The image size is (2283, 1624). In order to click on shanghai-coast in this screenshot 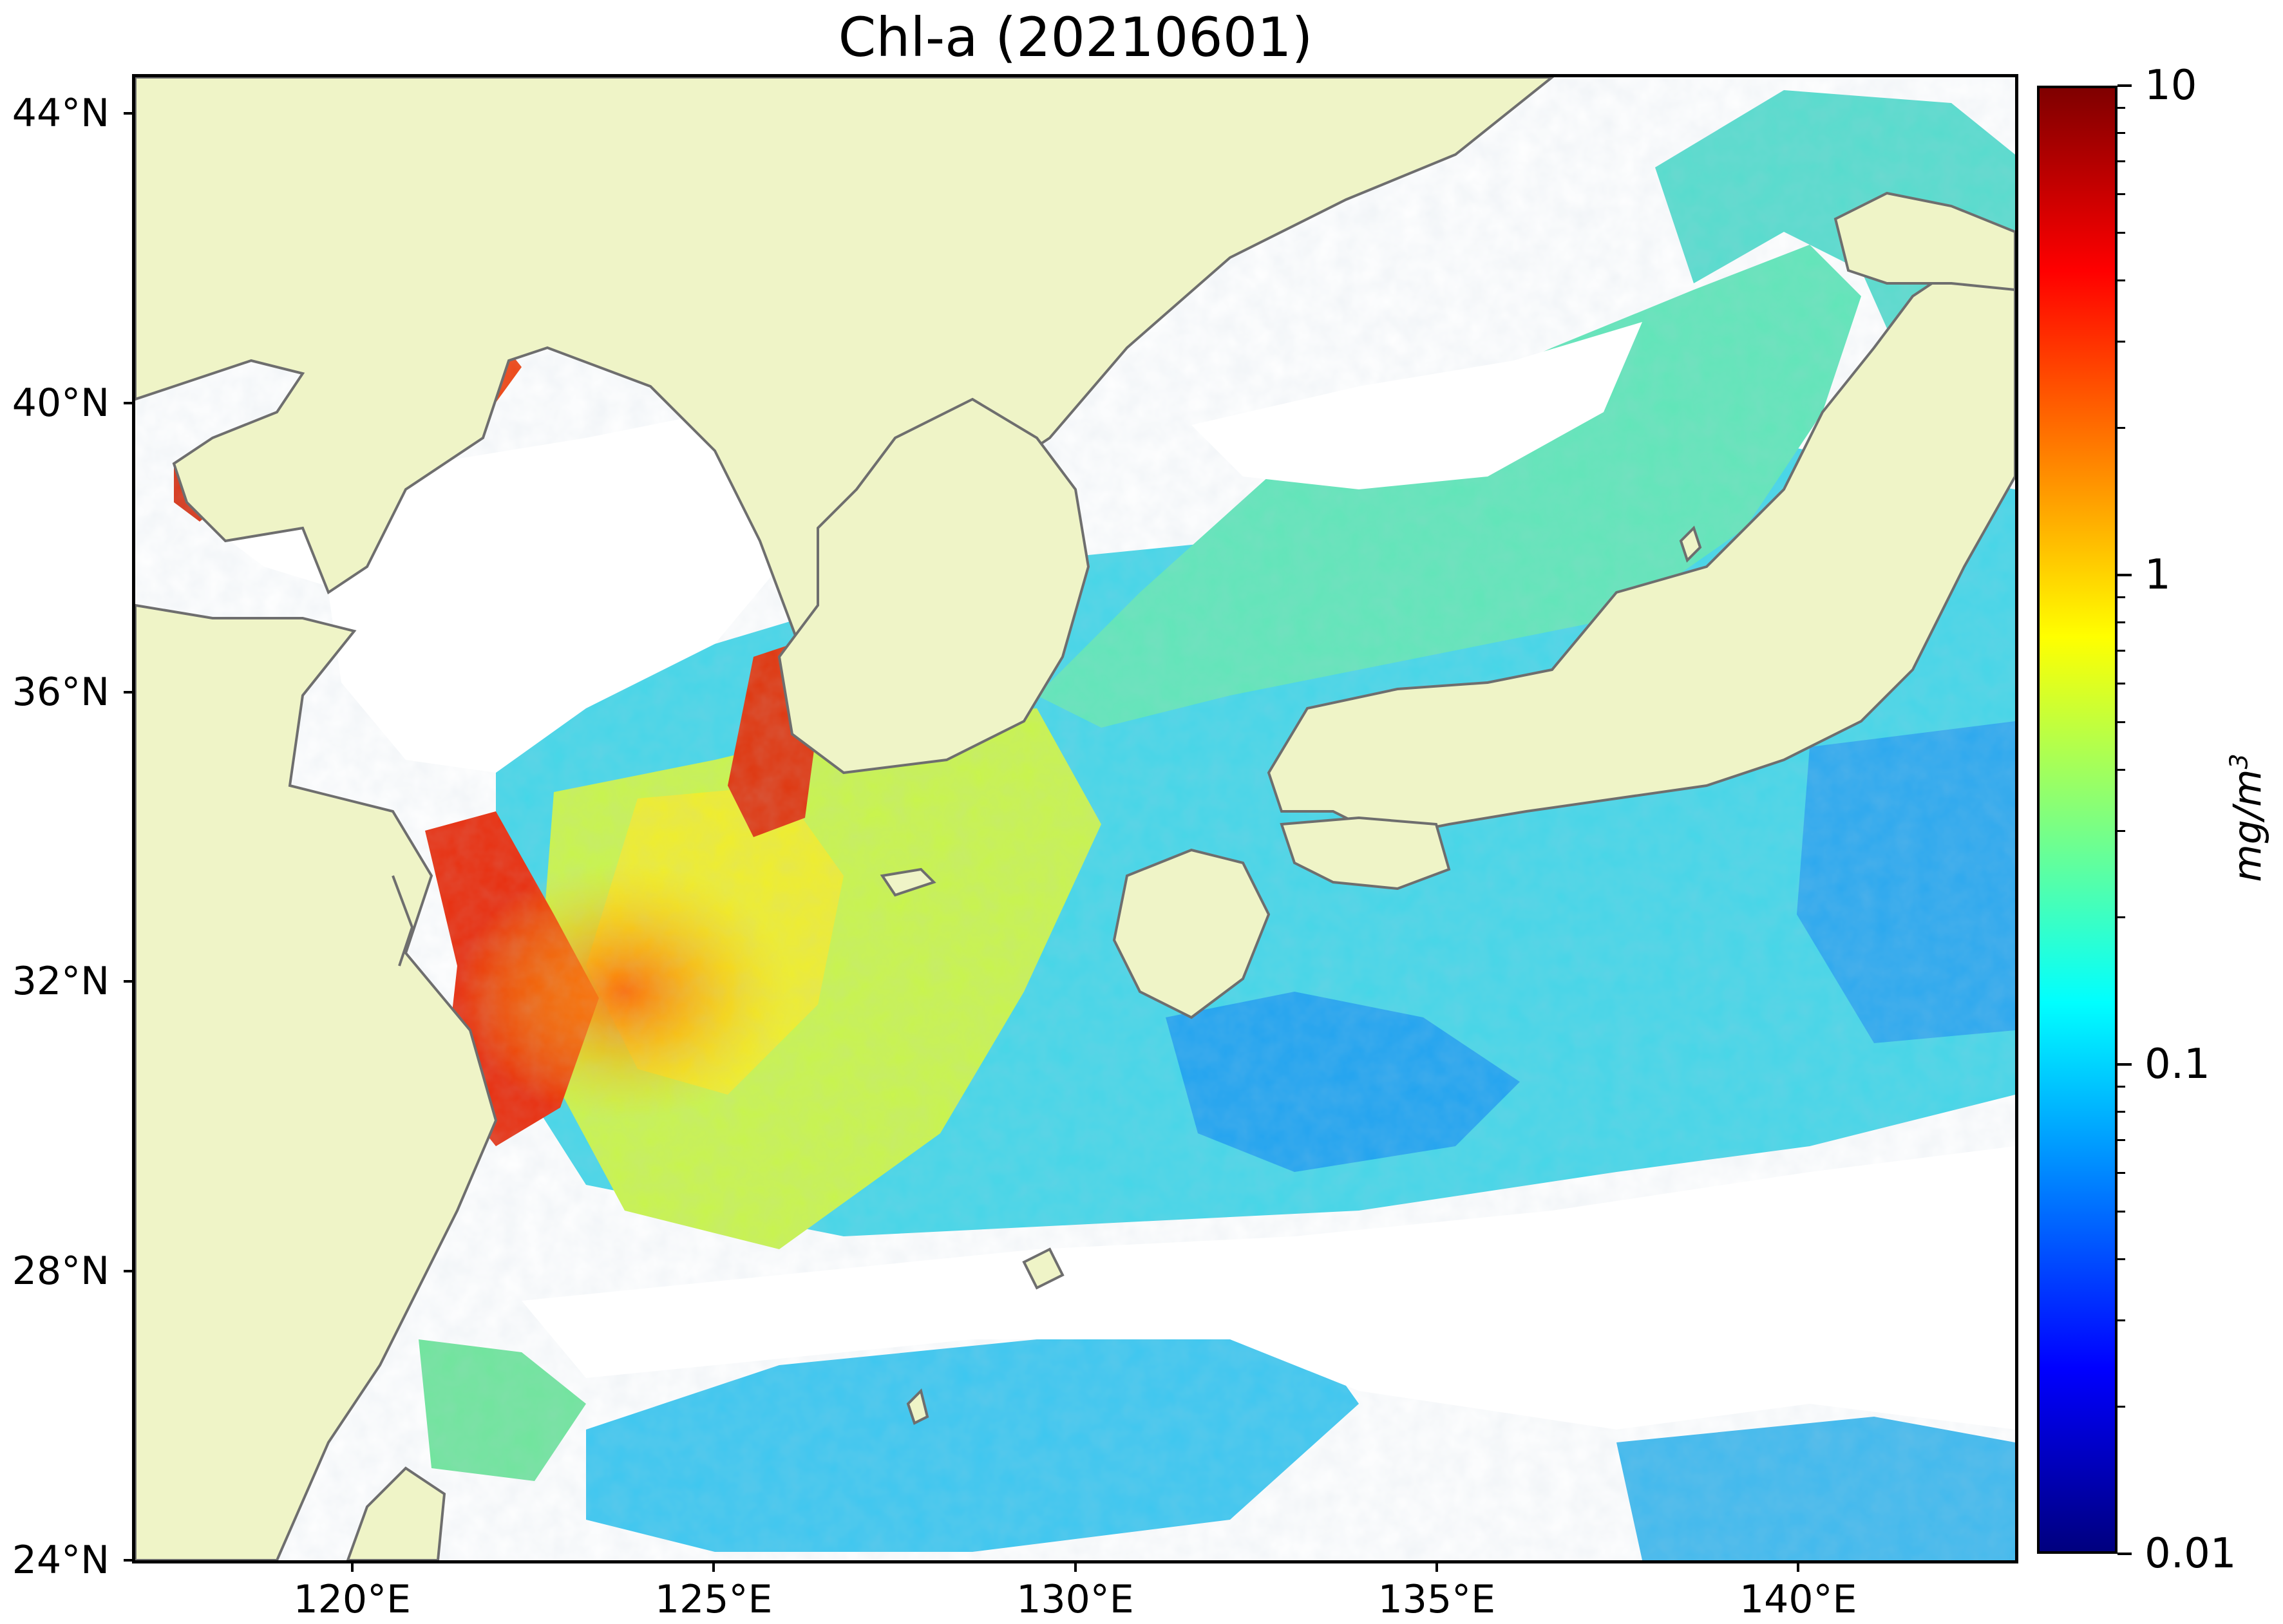, I will do `click(403, 921)`.